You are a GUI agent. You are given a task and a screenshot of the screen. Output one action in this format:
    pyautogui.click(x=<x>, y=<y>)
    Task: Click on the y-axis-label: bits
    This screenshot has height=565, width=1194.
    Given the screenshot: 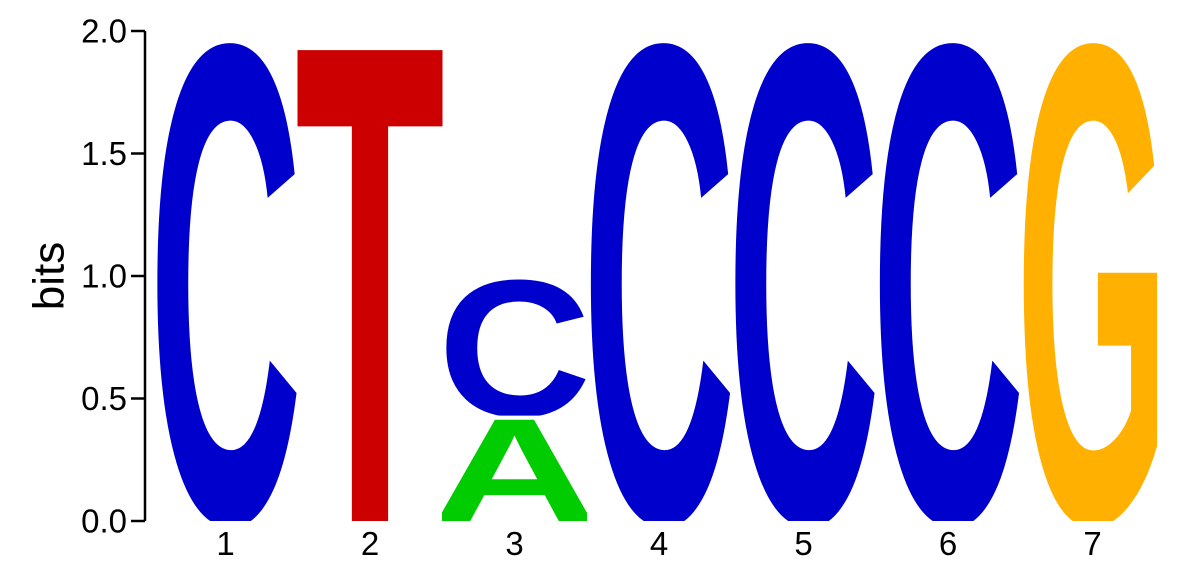 What is the action you would take?
    pyautogui.click(x=49, y=276)
    